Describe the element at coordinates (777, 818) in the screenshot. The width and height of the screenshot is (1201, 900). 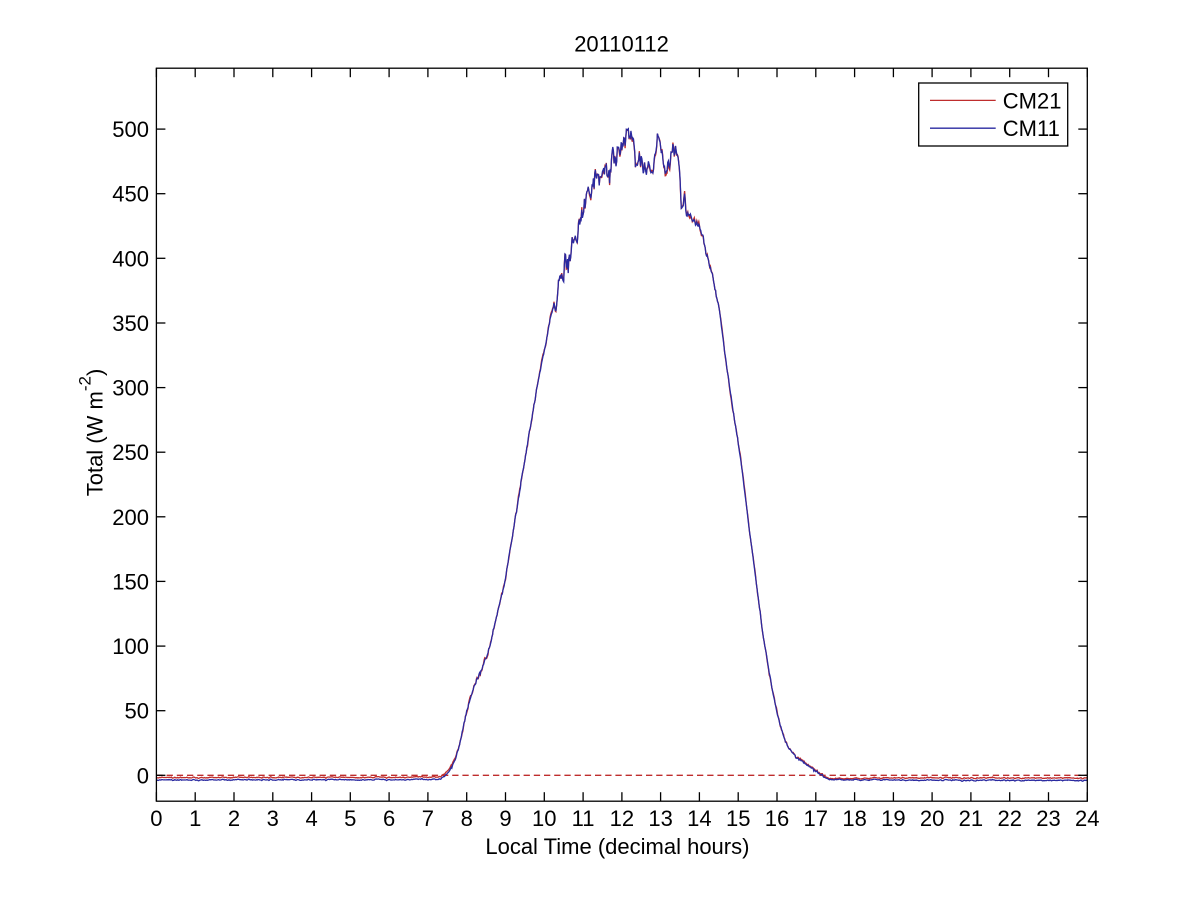
I see `svg-text: 16` at that location.